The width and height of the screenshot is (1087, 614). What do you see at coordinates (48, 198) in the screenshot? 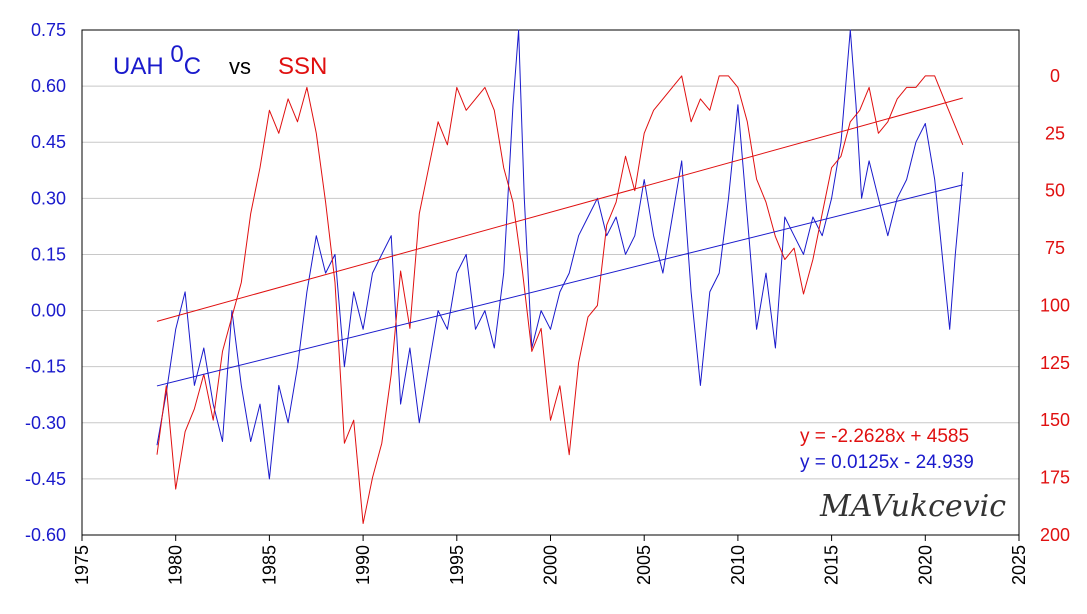
I see `left-tick-label: 0.30` at bounding box center [48, 198].